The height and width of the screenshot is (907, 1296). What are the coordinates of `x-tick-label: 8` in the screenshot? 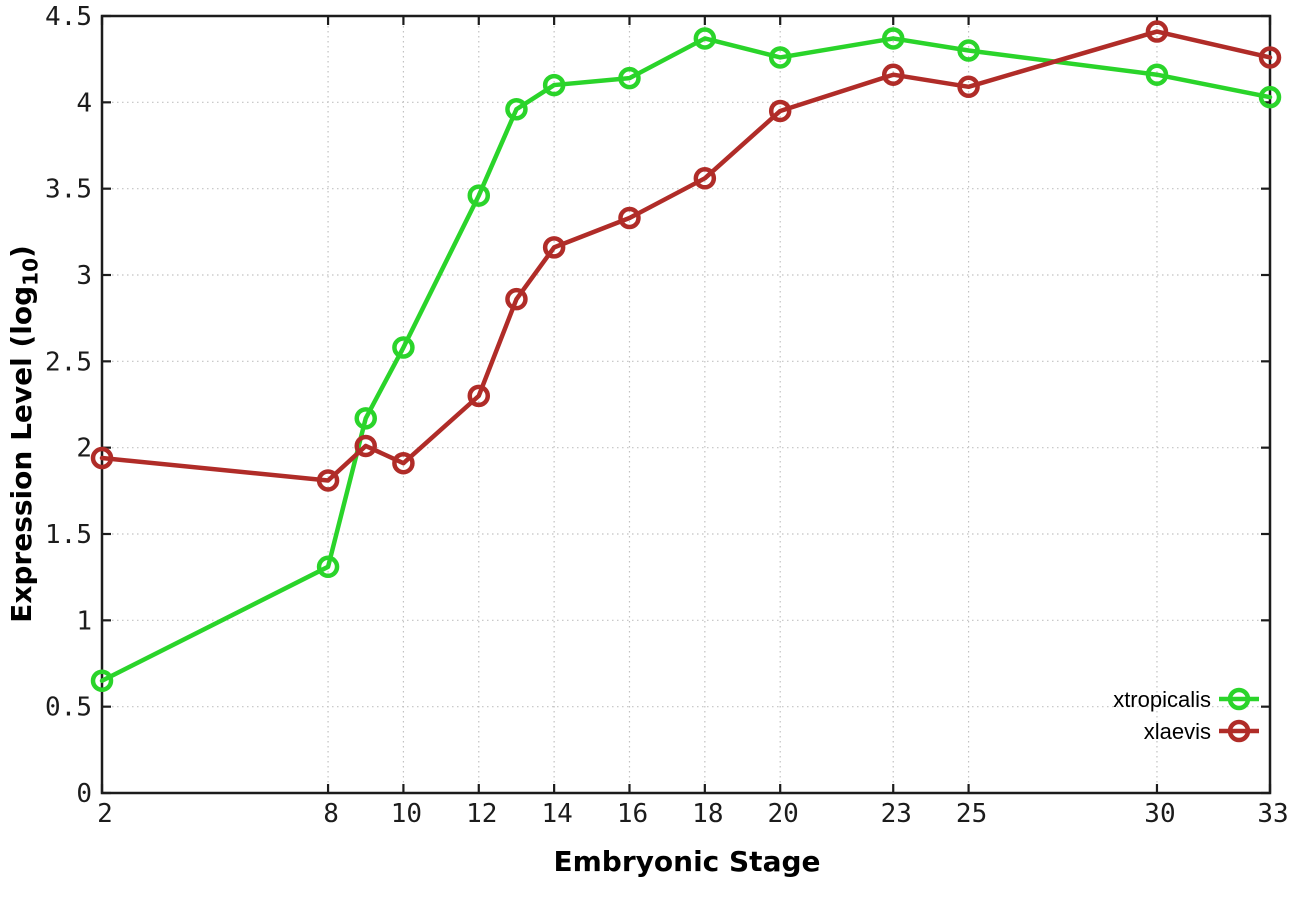 It's located at (331, 814).